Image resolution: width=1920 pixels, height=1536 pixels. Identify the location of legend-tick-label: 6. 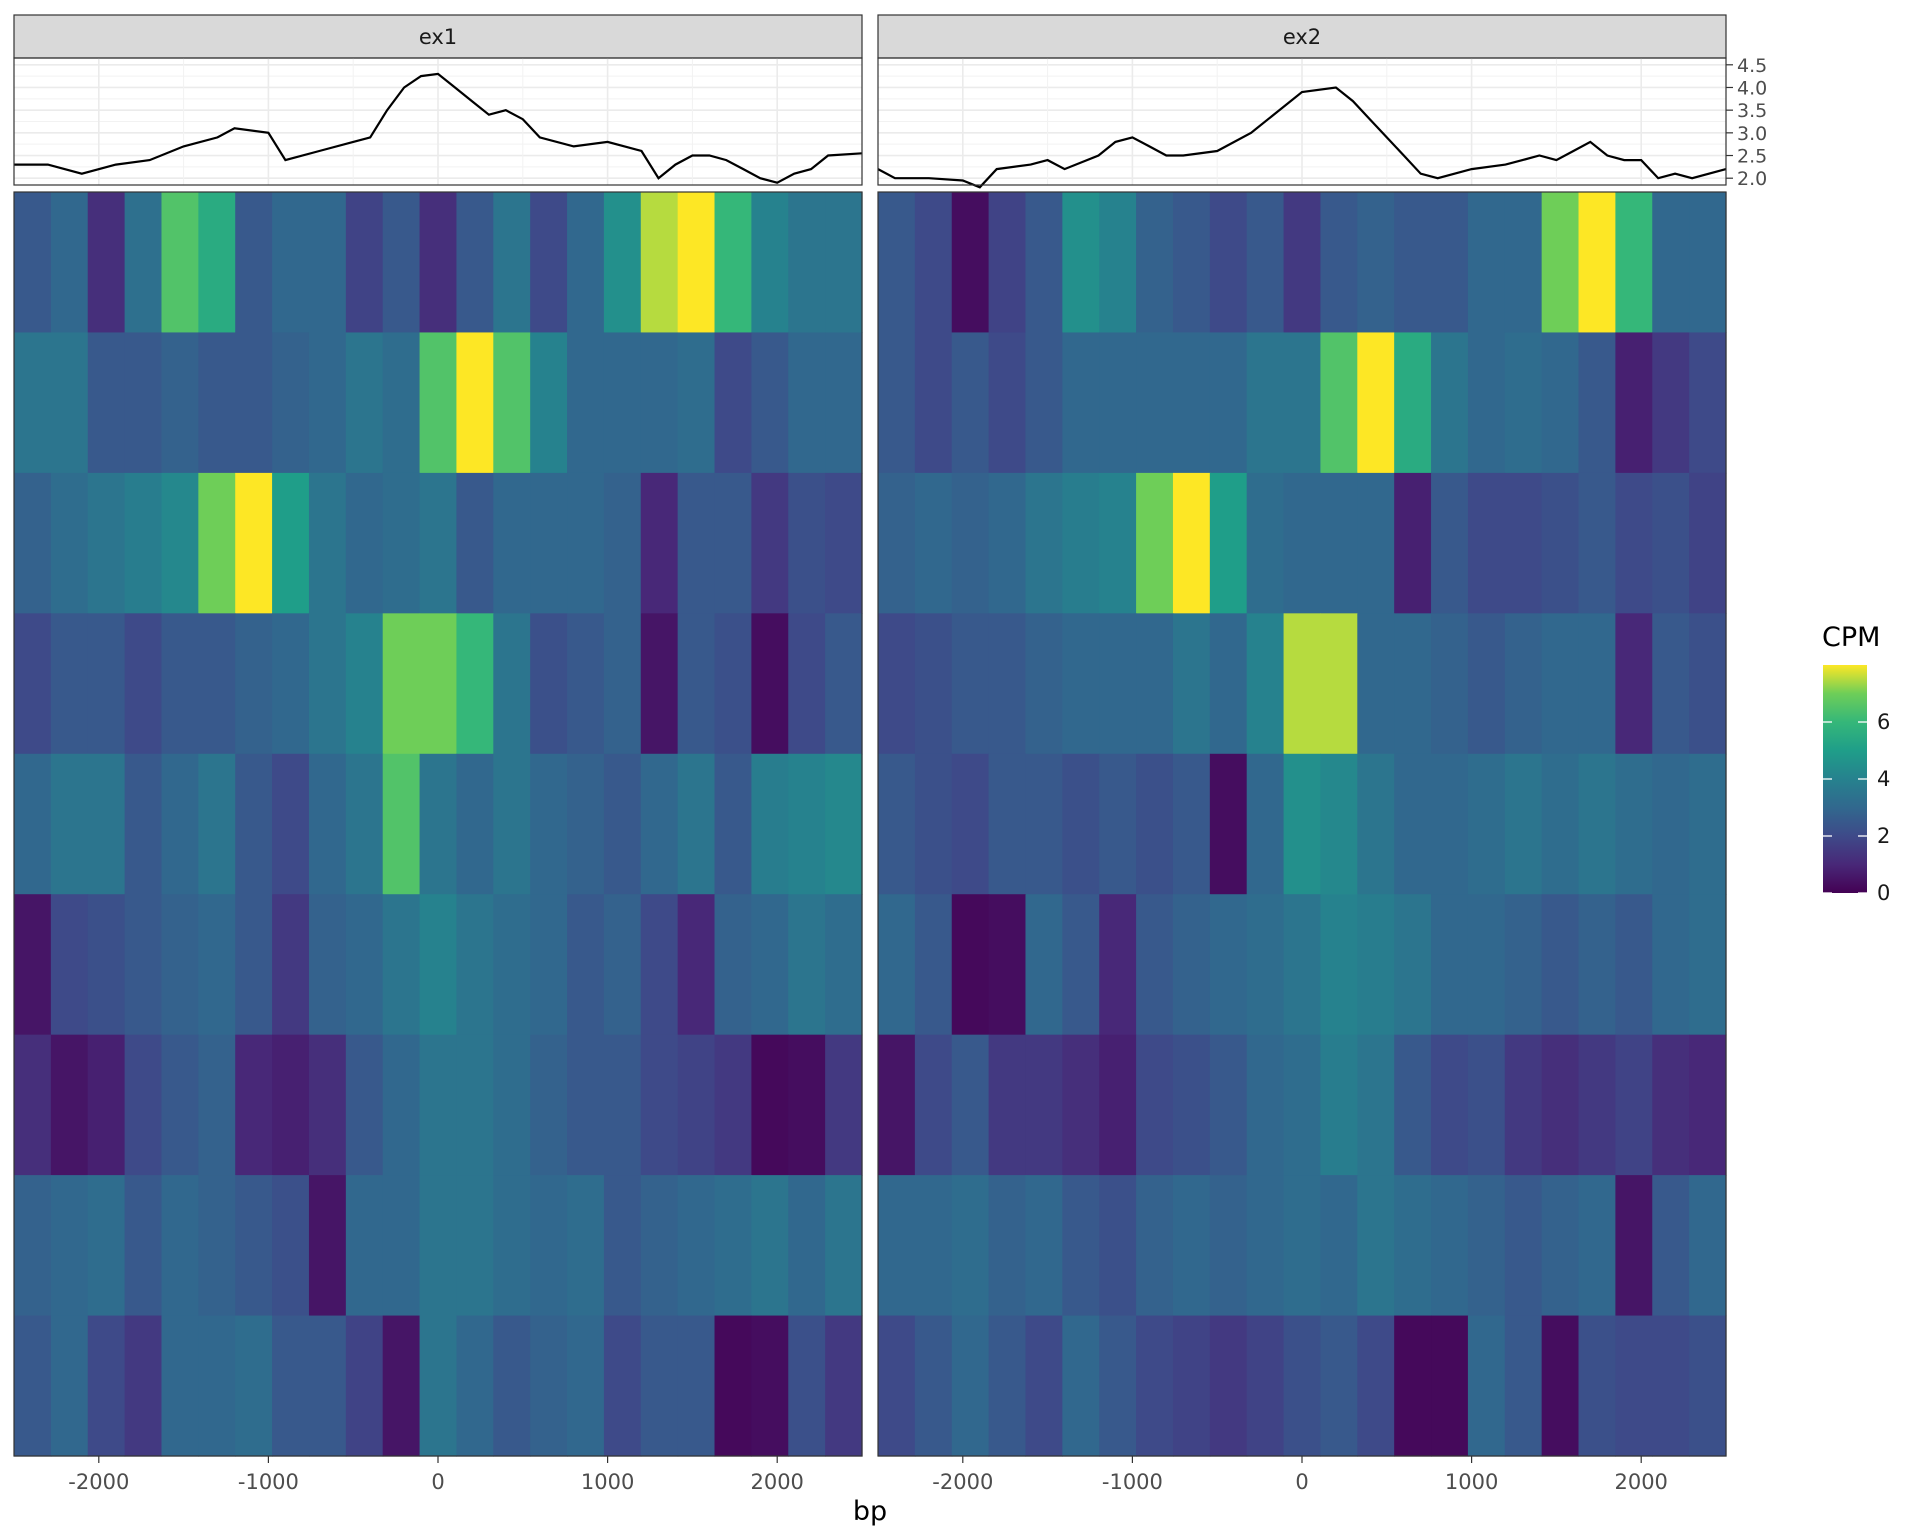
(1883, 722).